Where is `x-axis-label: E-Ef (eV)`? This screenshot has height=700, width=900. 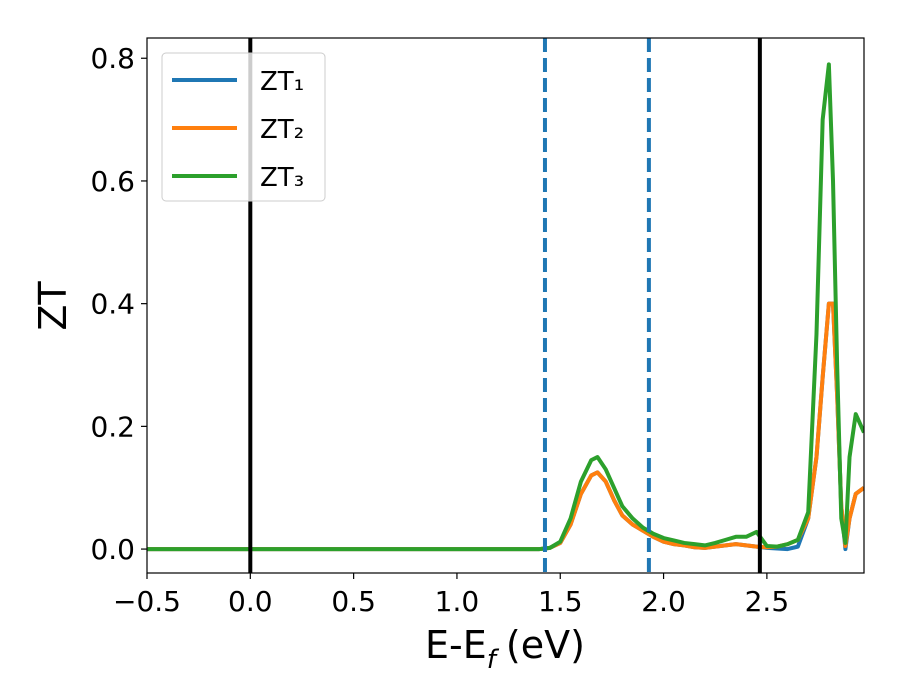
x-axis-label: E-Ef (eV) is located at coordinates (505, 649).